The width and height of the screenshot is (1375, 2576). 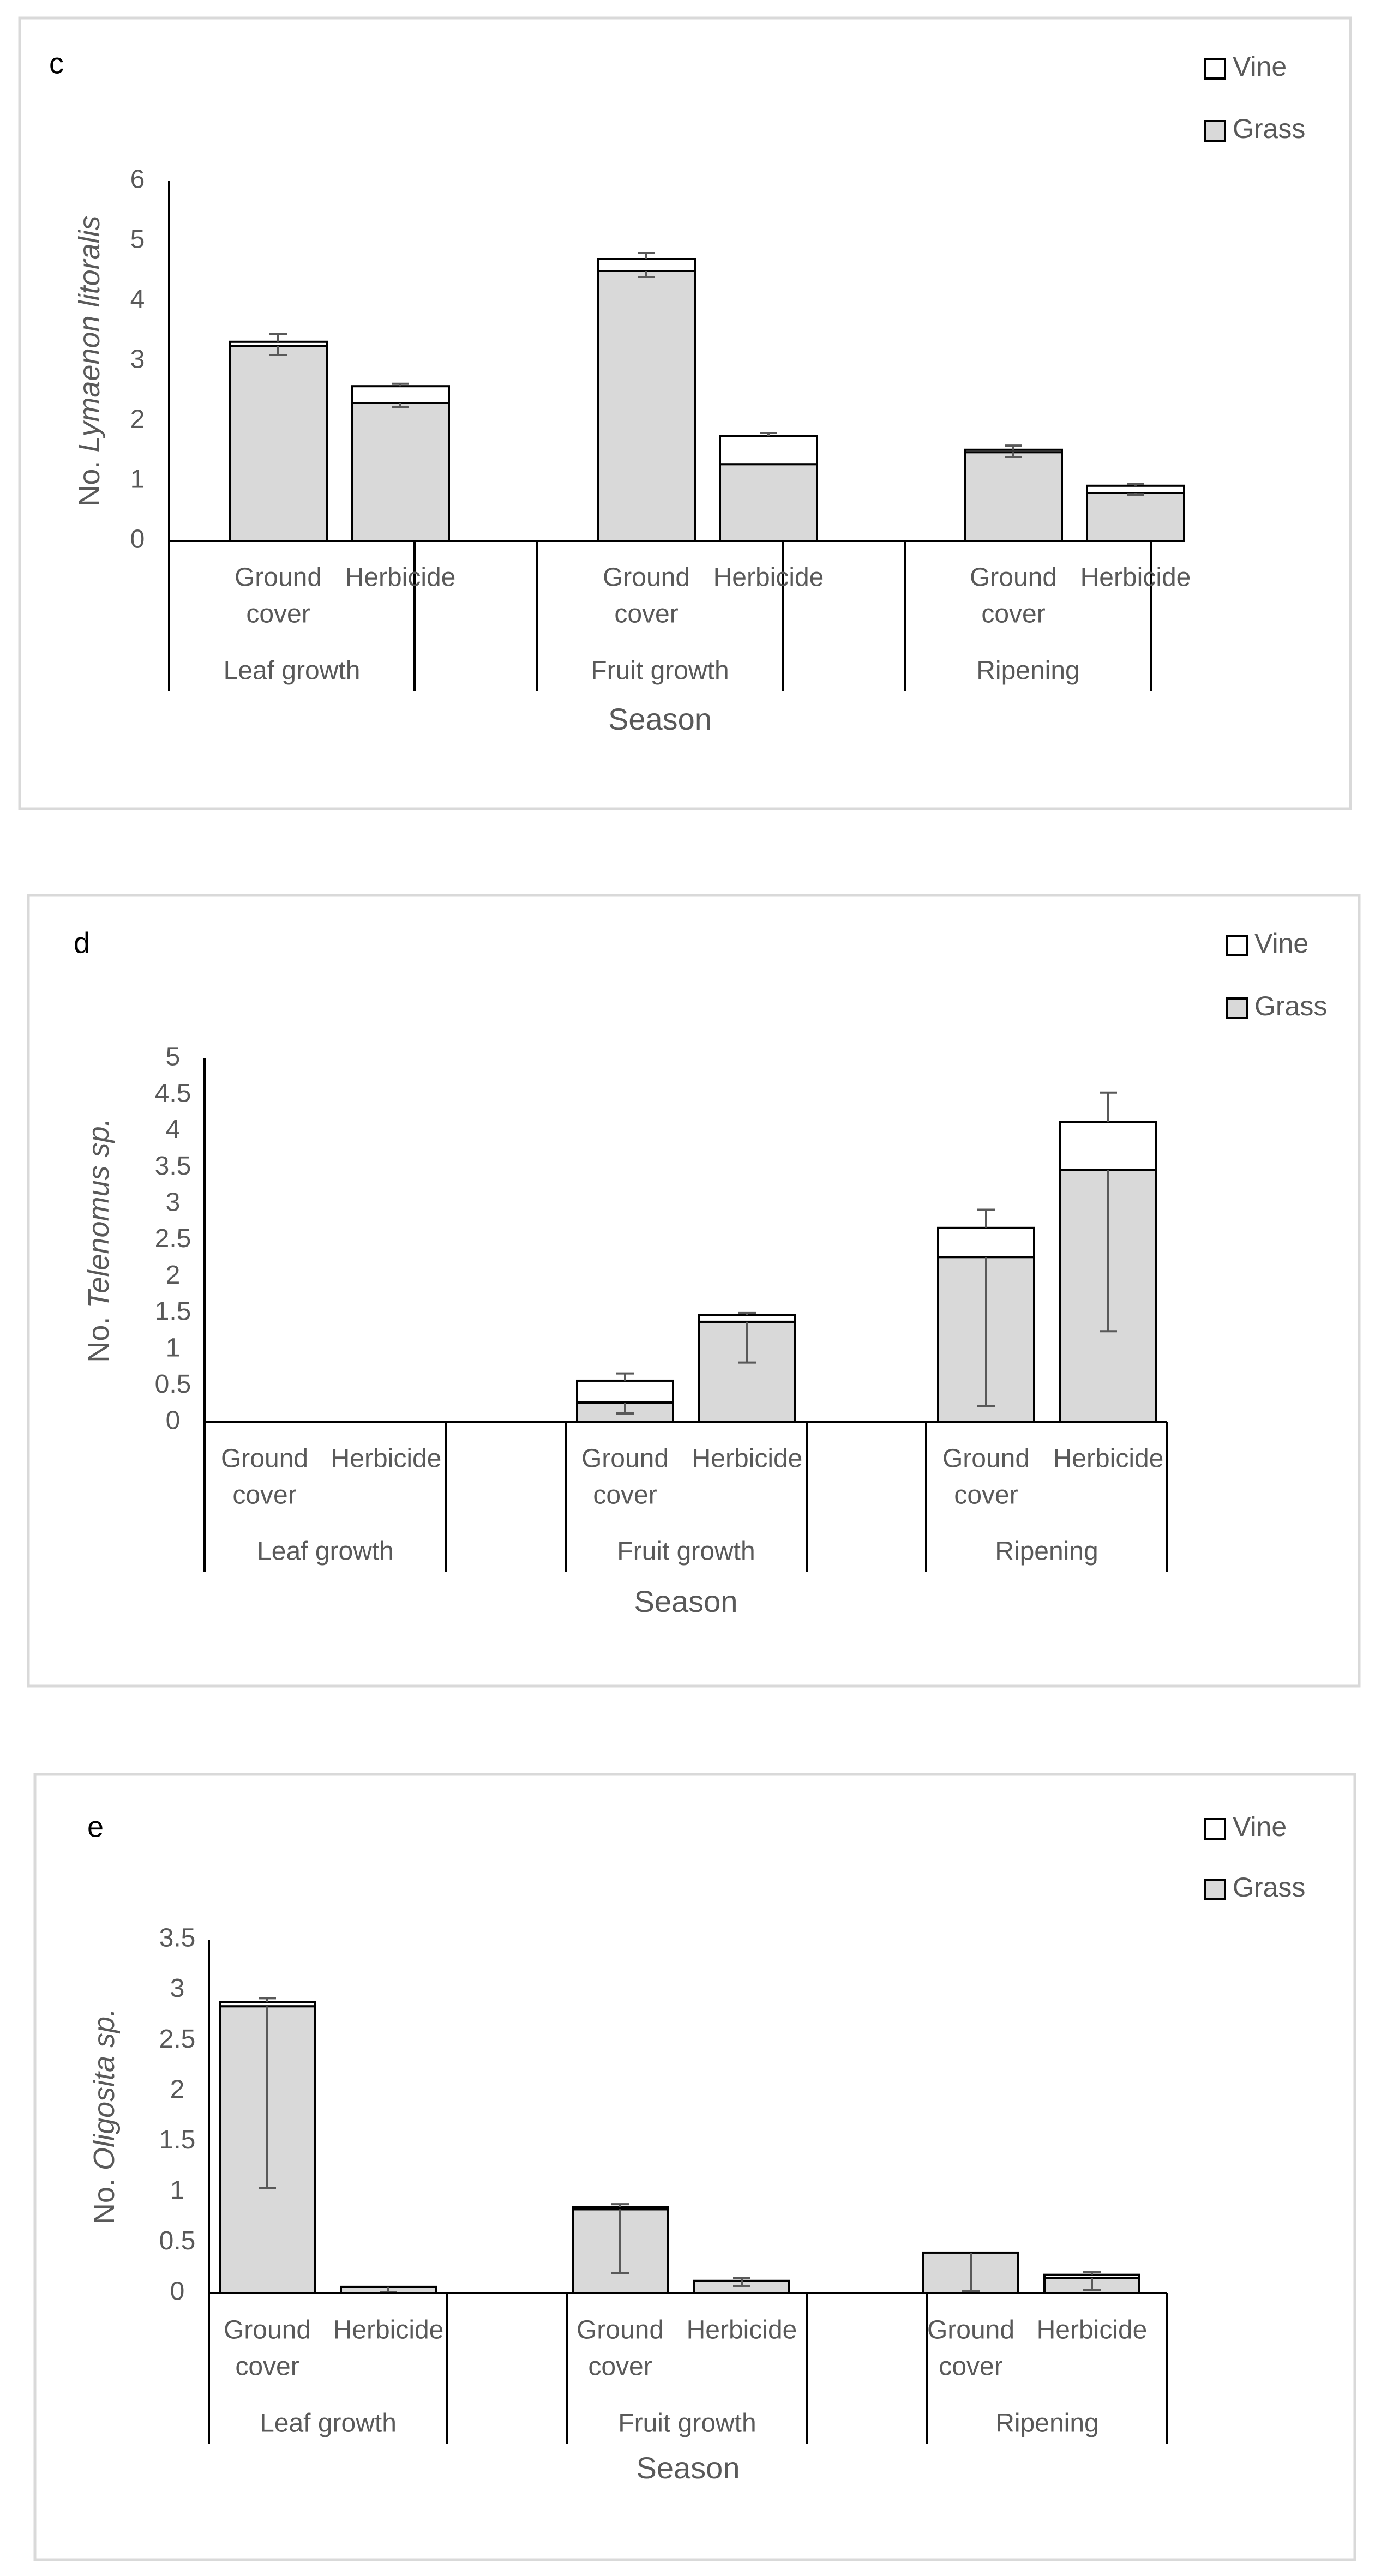 What do you see at coordinates (173, 1093) in the screenshot?
I see `y-tick-label: 4.5` at bounding box center [173, 1093].